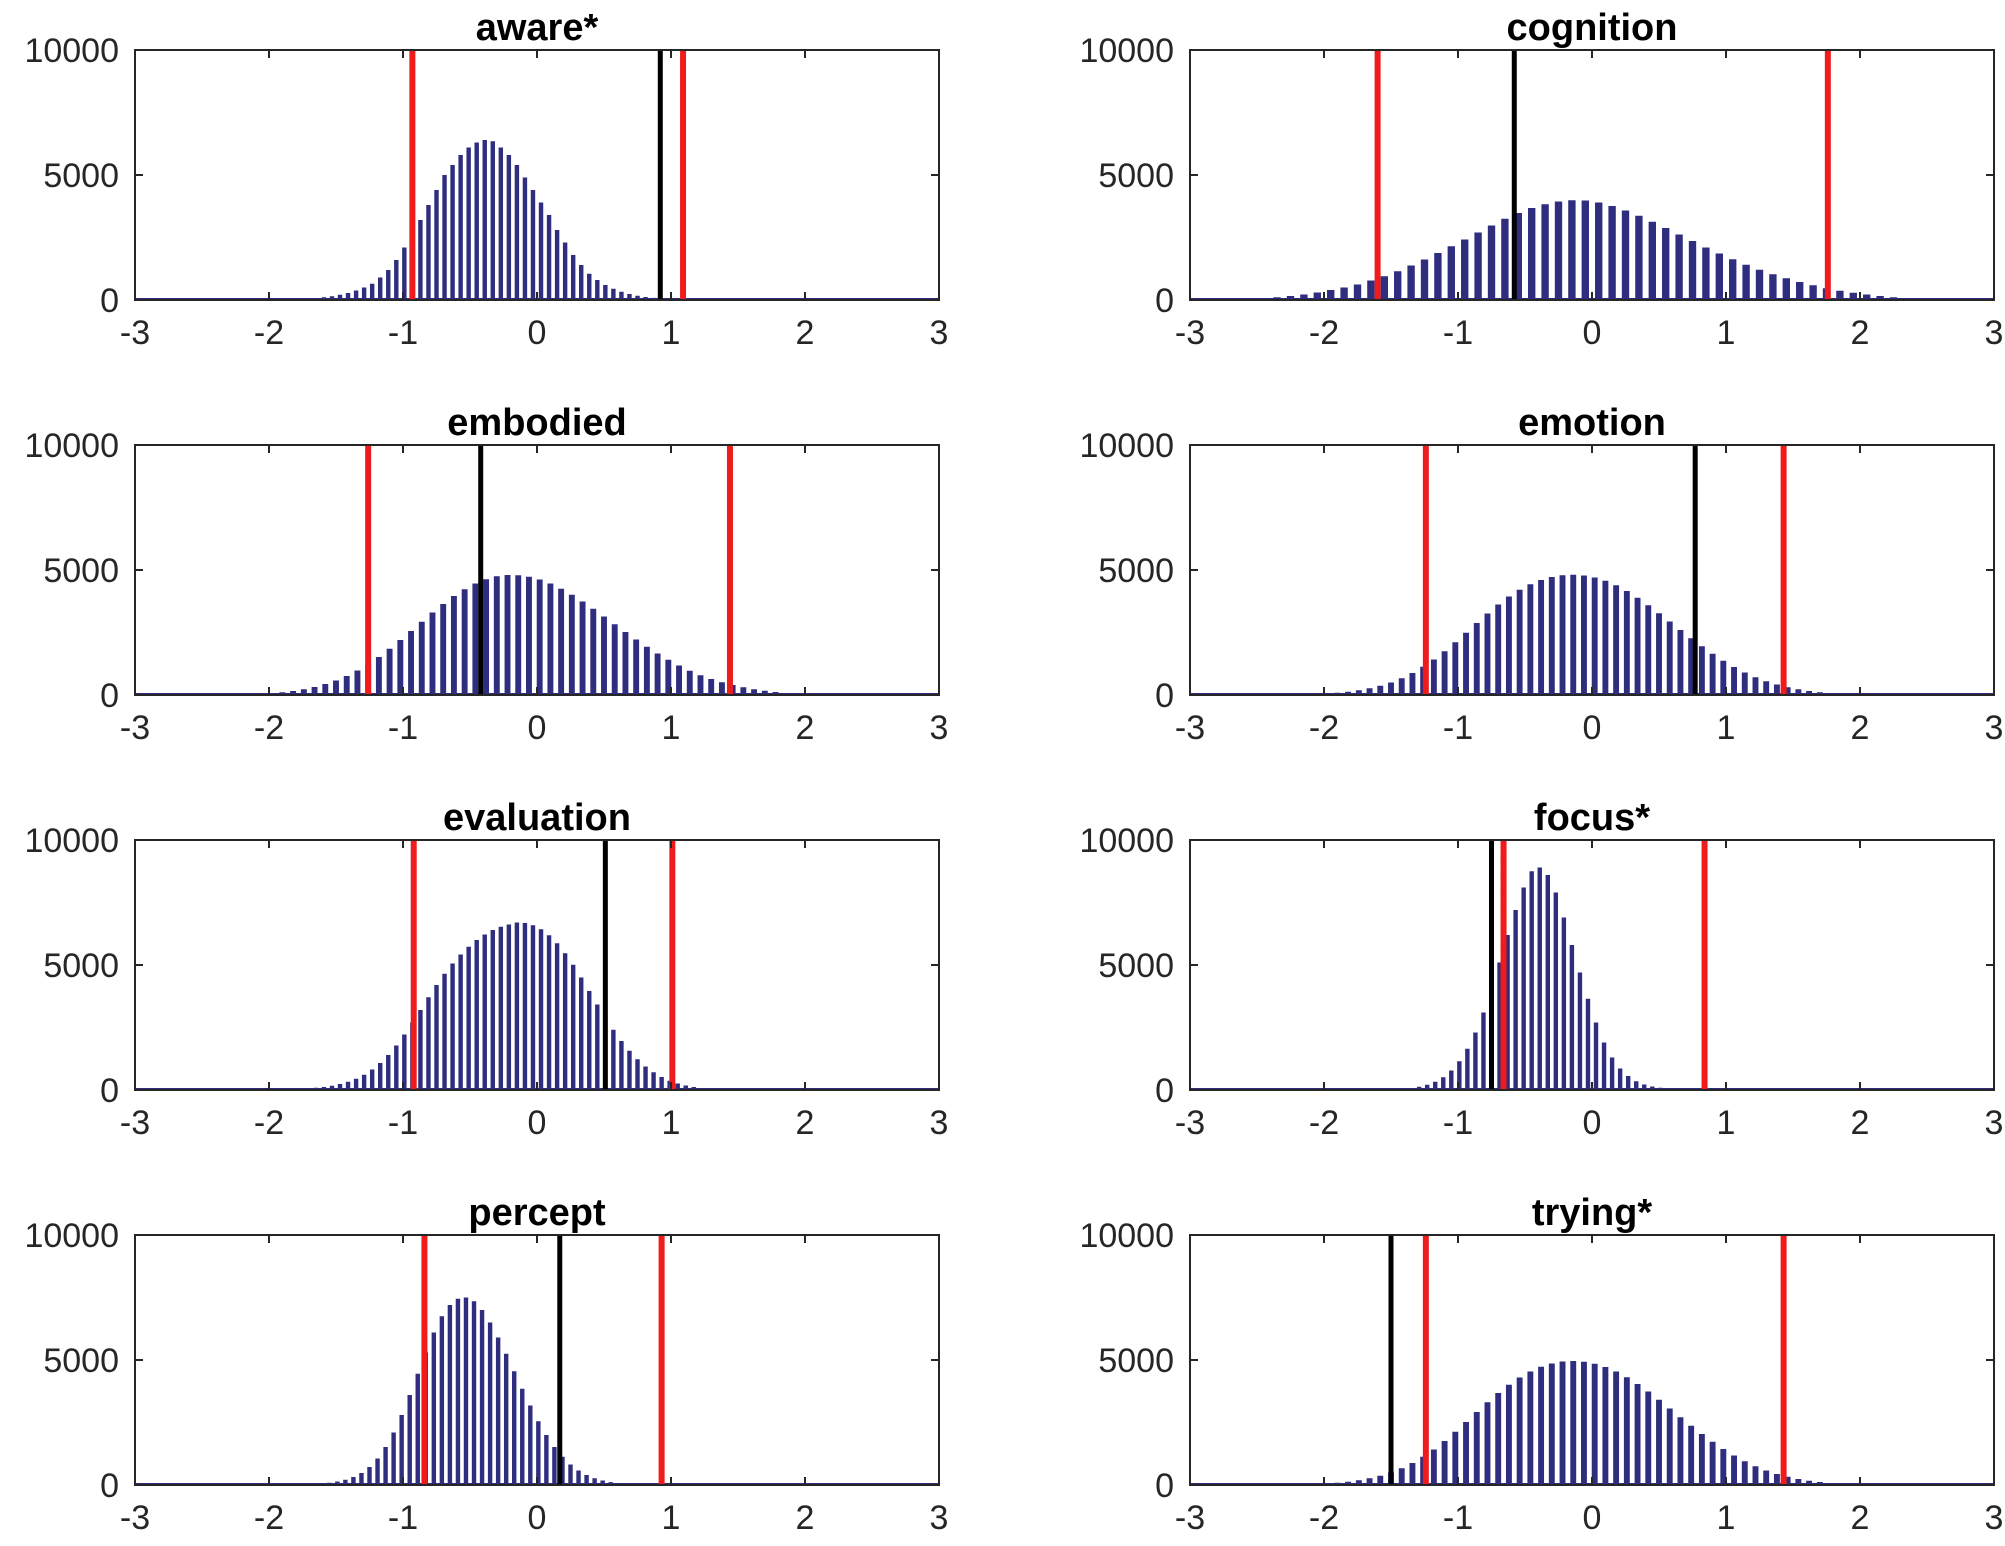 Image resolution: width=2005 pixels, height=1546 pixels. I want to click on x-tick-label: 2, so click(1860, 728).